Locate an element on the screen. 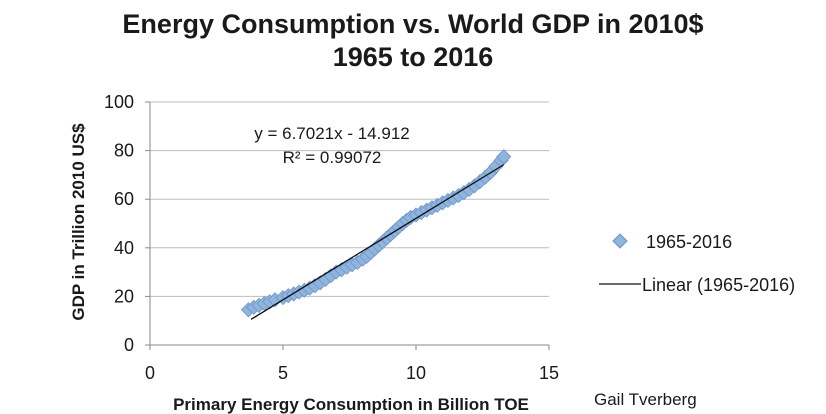  trend-equation: y = 6.7021x - 14.912 is located at coordinates (331, 133).